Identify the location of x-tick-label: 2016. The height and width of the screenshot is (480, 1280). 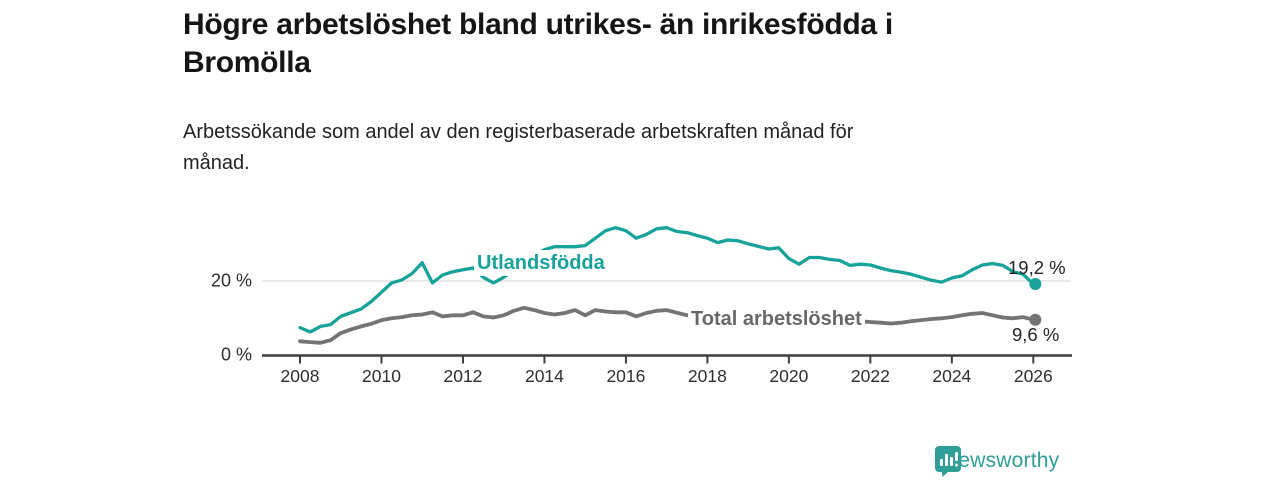
(626, 376).